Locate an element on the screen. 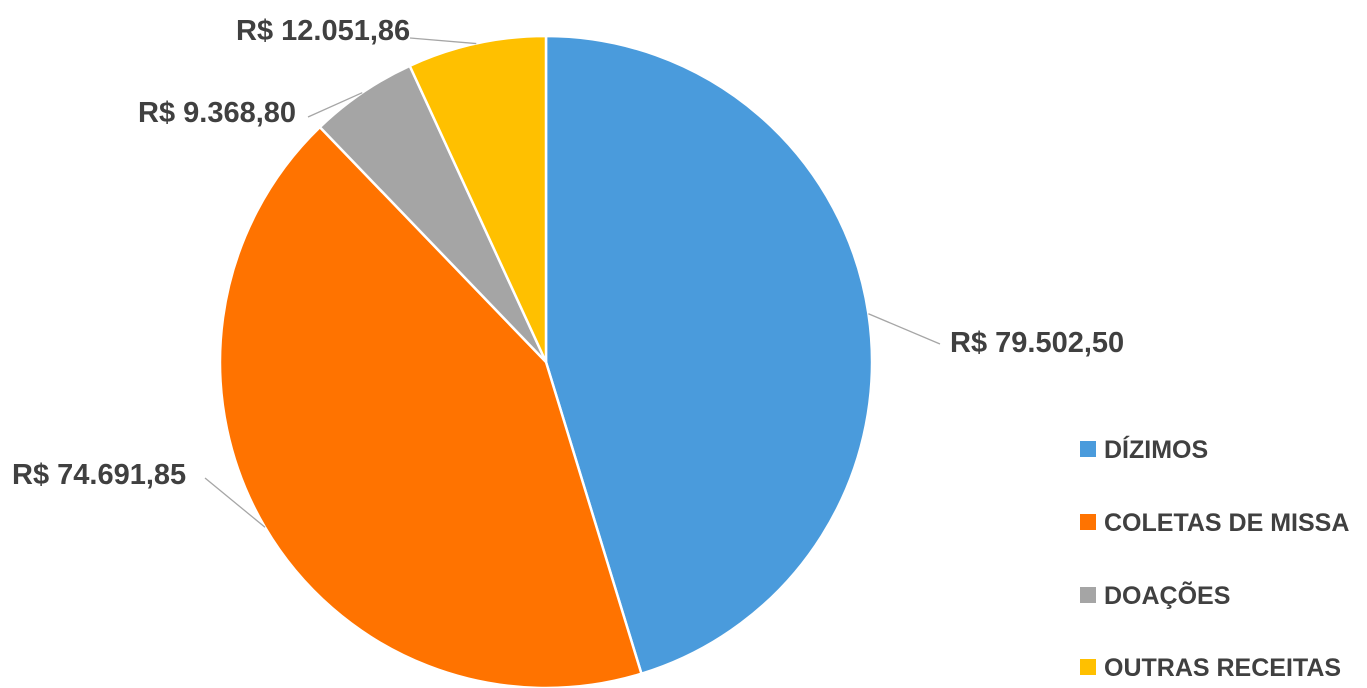  legend-swatch-outras-receitas is located at coordinates (1088, 667).